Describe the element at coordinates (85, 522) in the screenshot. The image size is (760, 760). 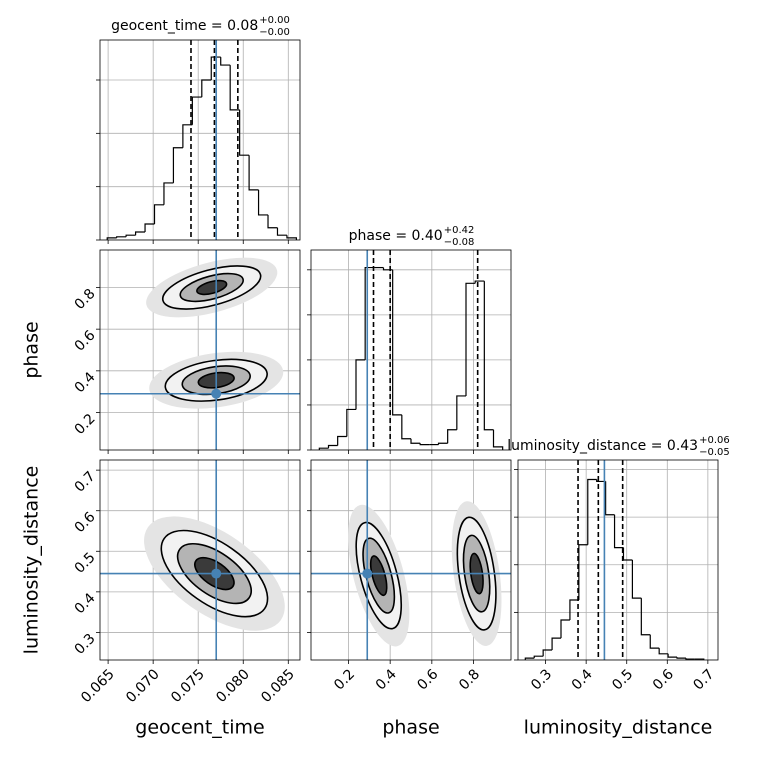
I see `y-tick-label: 0.6` at that location.